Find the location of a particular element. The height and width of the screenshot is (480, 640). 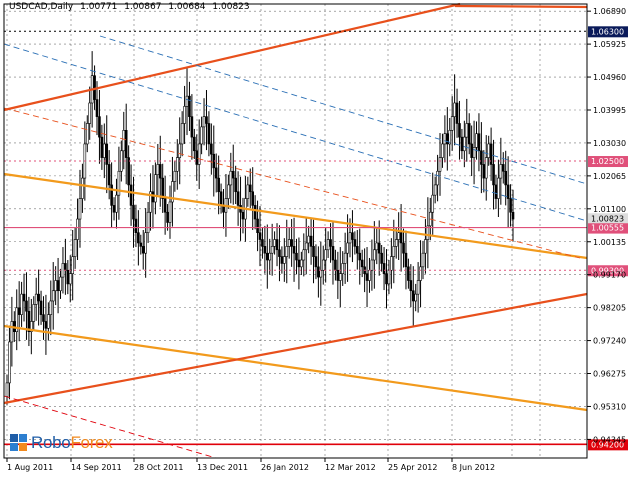

y-tick-label: 0.98205 is located at coordinates (609, 308).